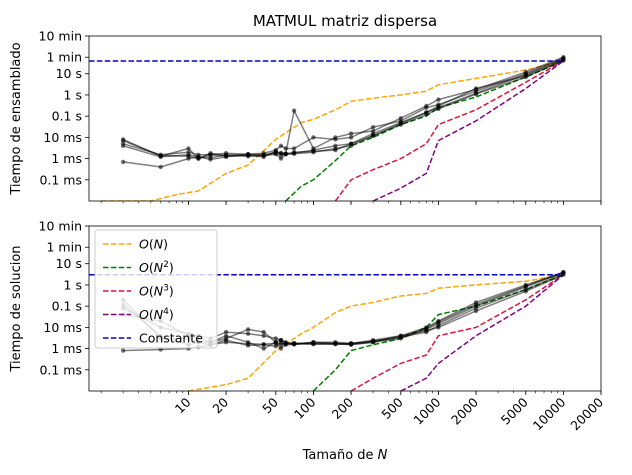 The height and width of the screenshot is (475, 632). Describe the element at coordinates (144, 244) in the screenshot. I see `legend-label-o: O` at that location.